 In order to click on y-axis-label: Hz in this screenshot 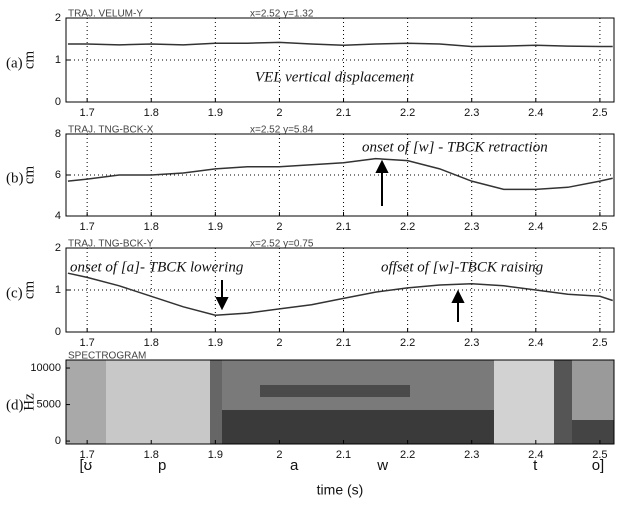, I will do `click(29, 402)`.